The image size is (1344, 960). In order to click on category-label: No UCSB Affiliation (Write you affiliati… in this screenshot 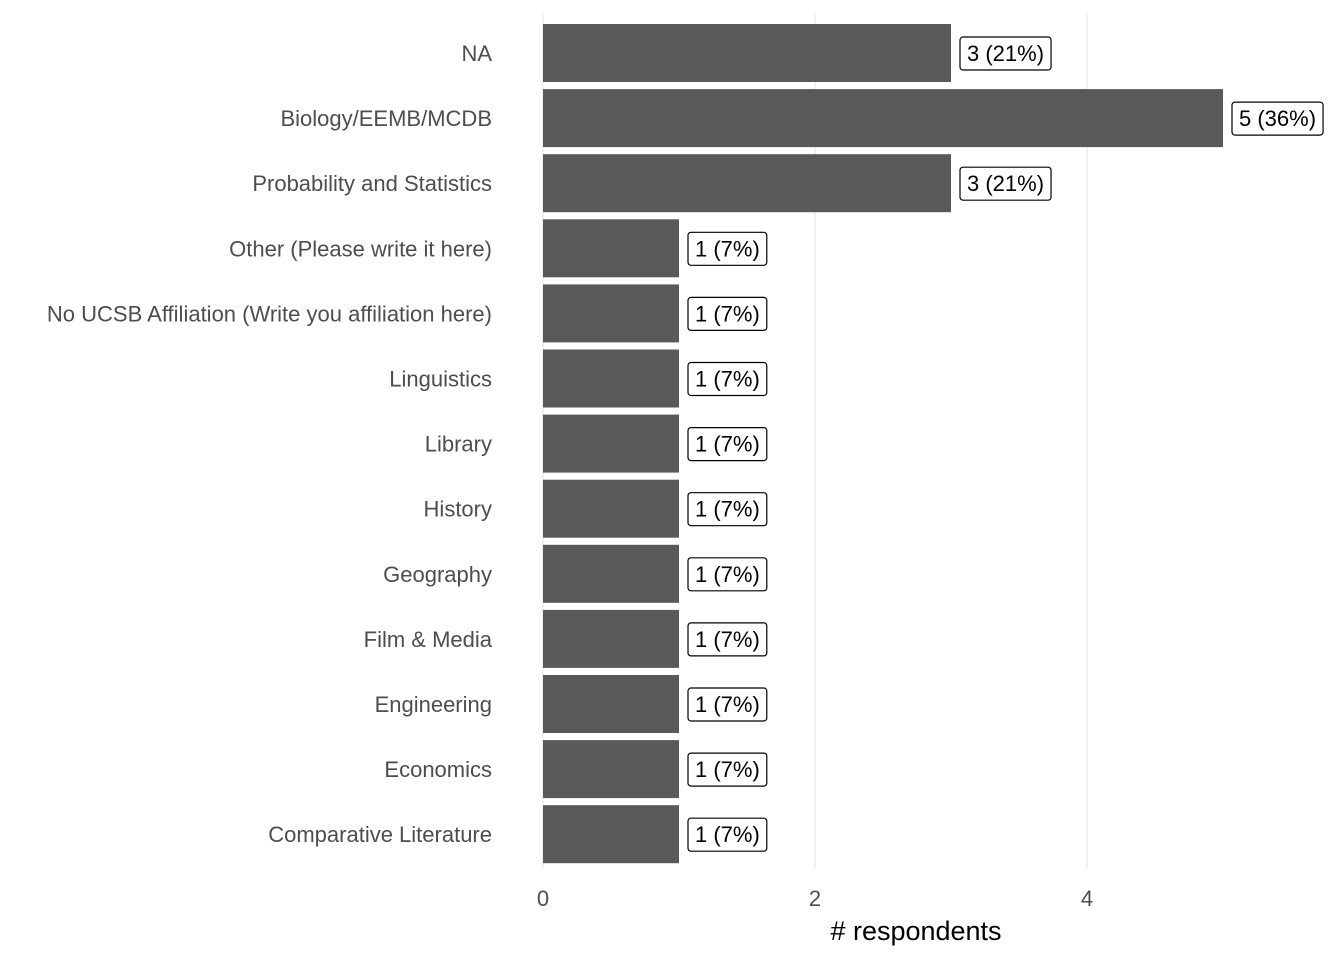, I will do `click(269, 313)`.